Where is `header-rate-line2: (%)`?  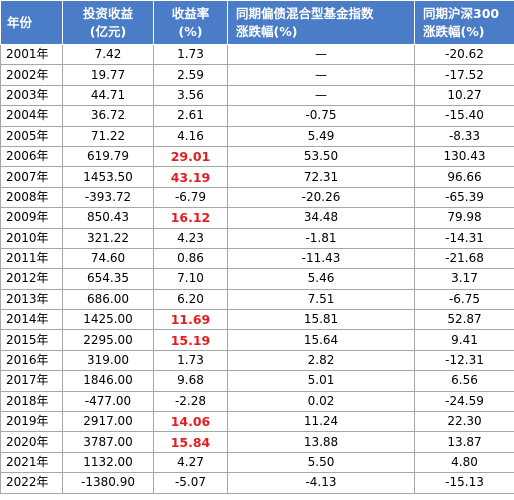
header-rate-line2: (%) is located at coordinates (190, 31).